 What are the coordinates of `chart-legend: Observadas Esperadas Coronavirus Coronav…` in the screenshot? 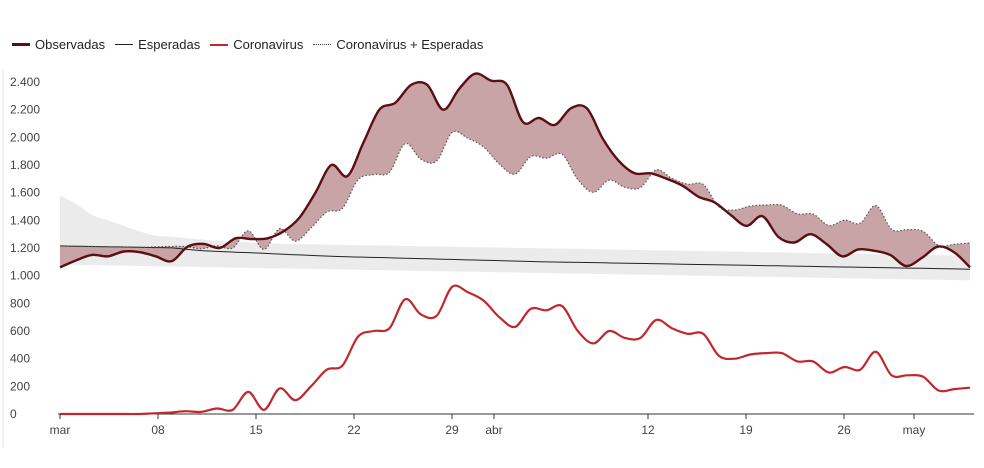 It's located at (252, 44).